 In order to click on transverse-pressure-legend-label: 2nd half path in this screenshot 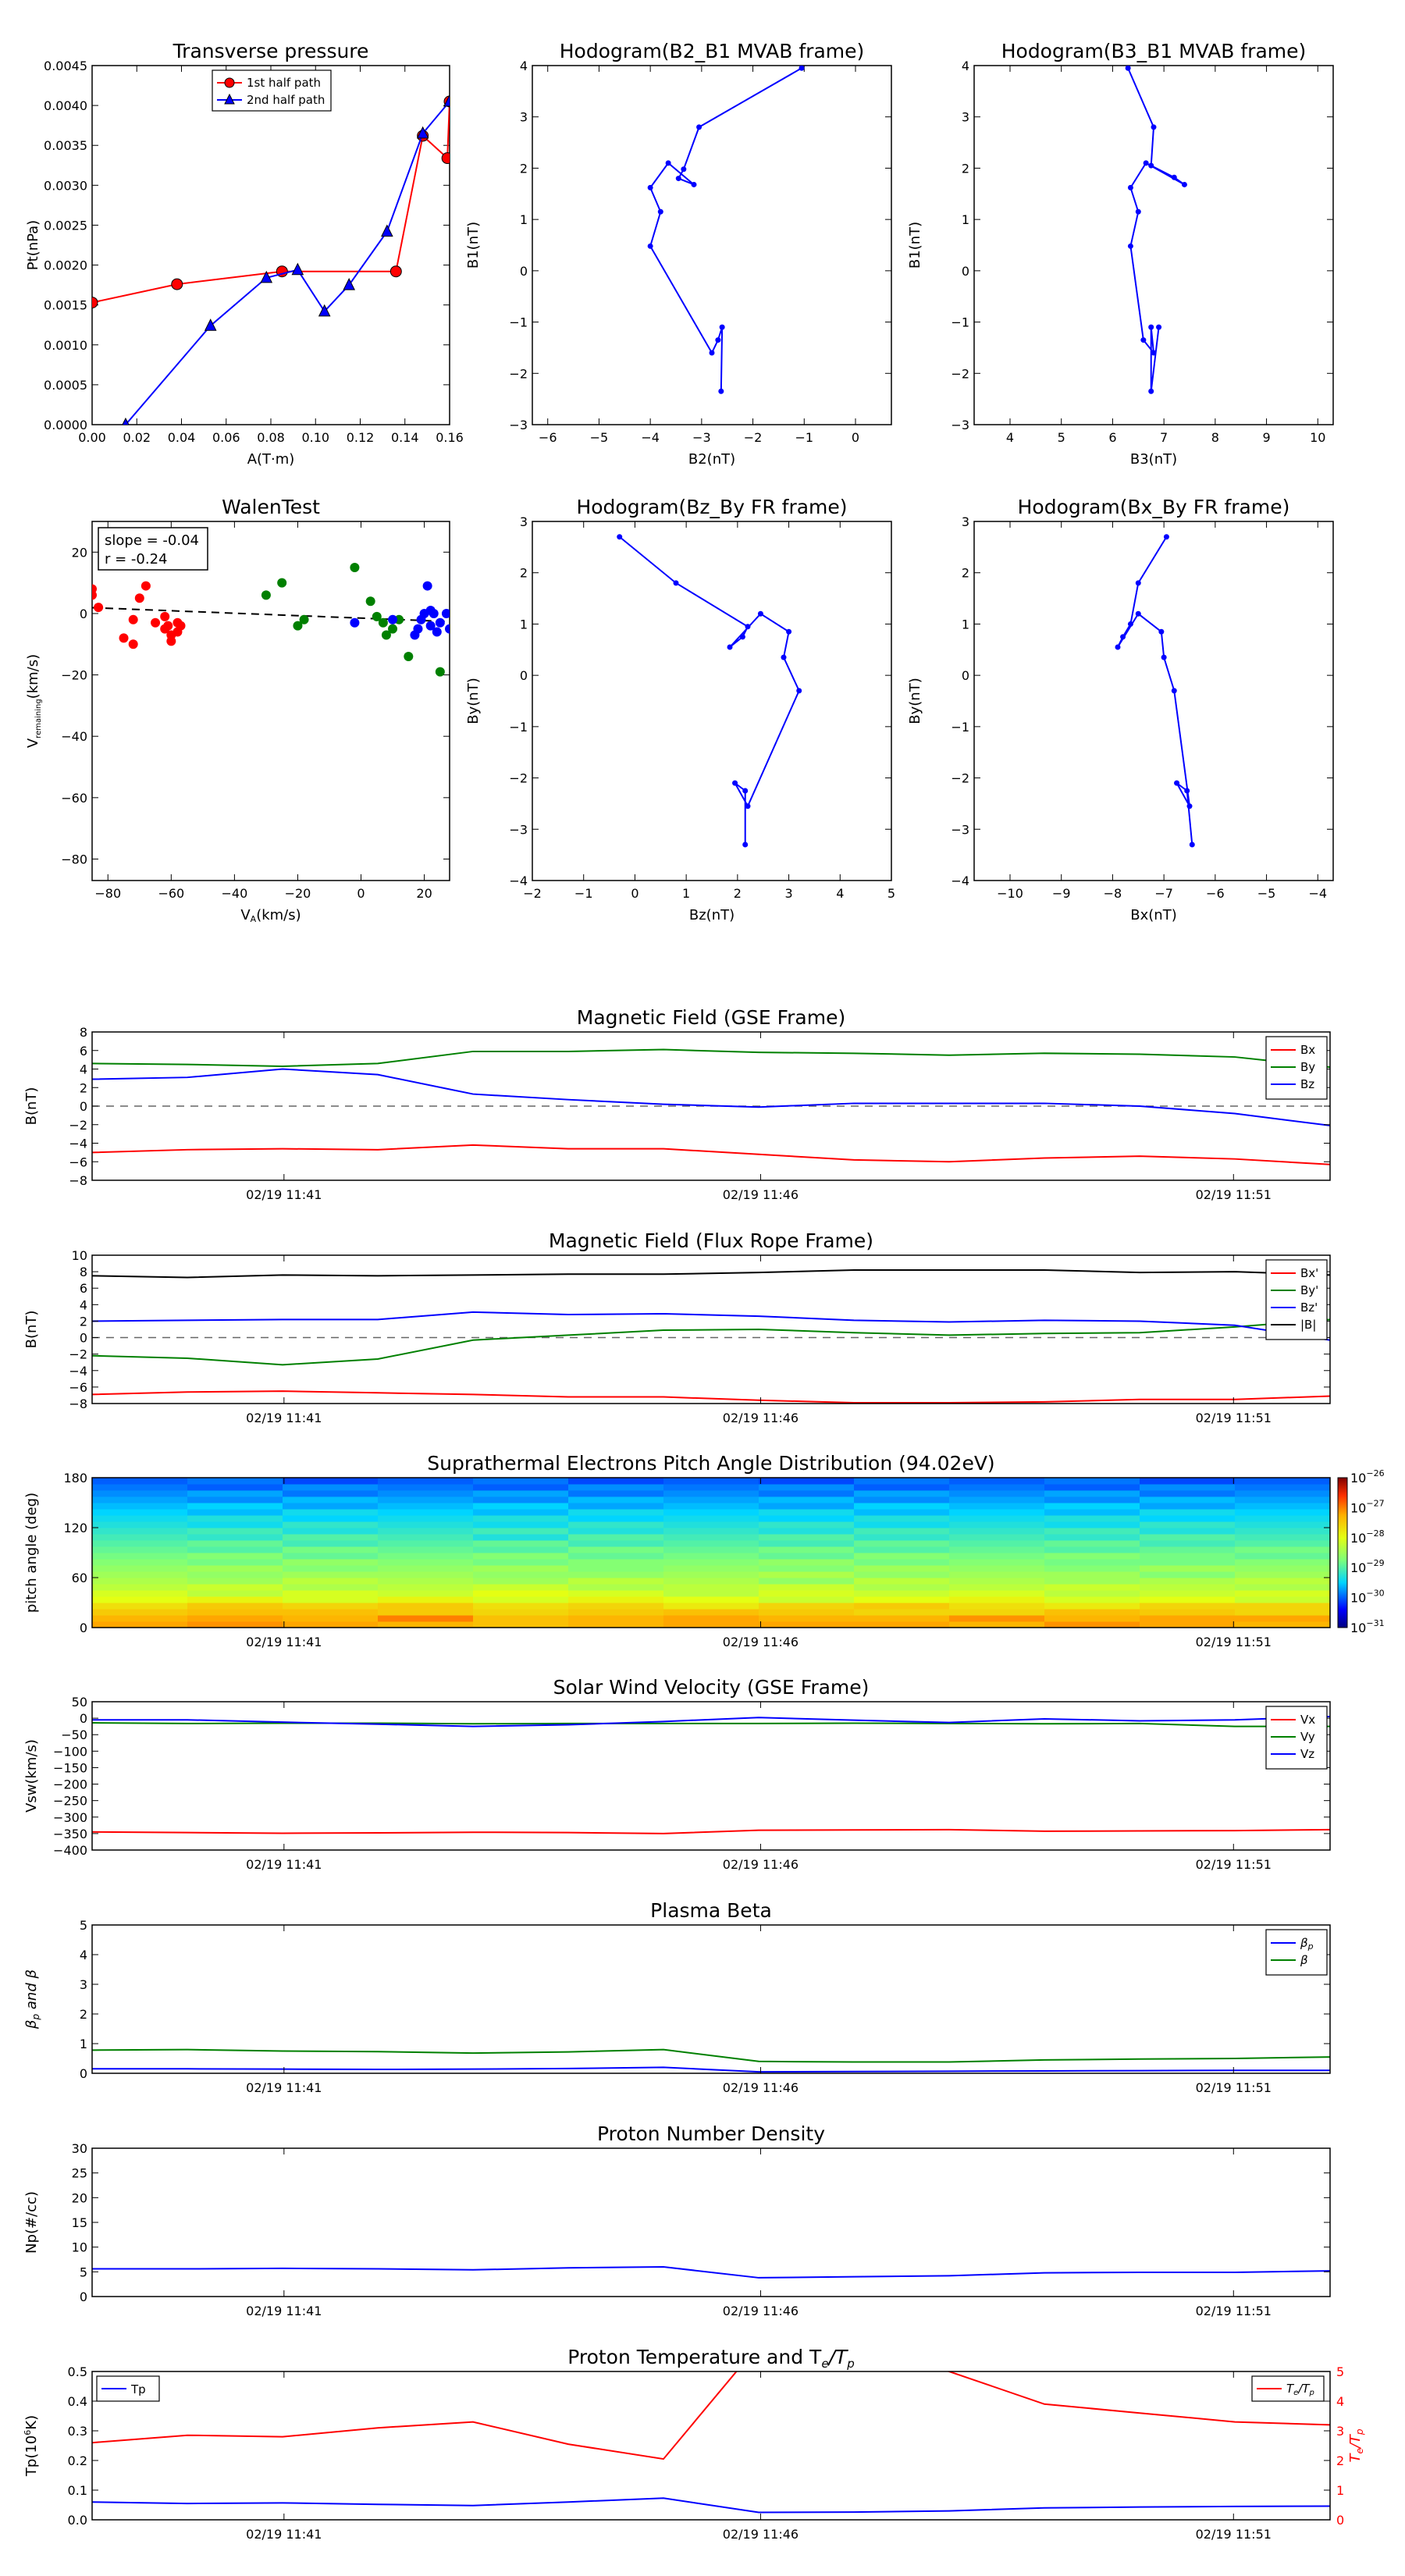, I will do `click(286, 100)`.